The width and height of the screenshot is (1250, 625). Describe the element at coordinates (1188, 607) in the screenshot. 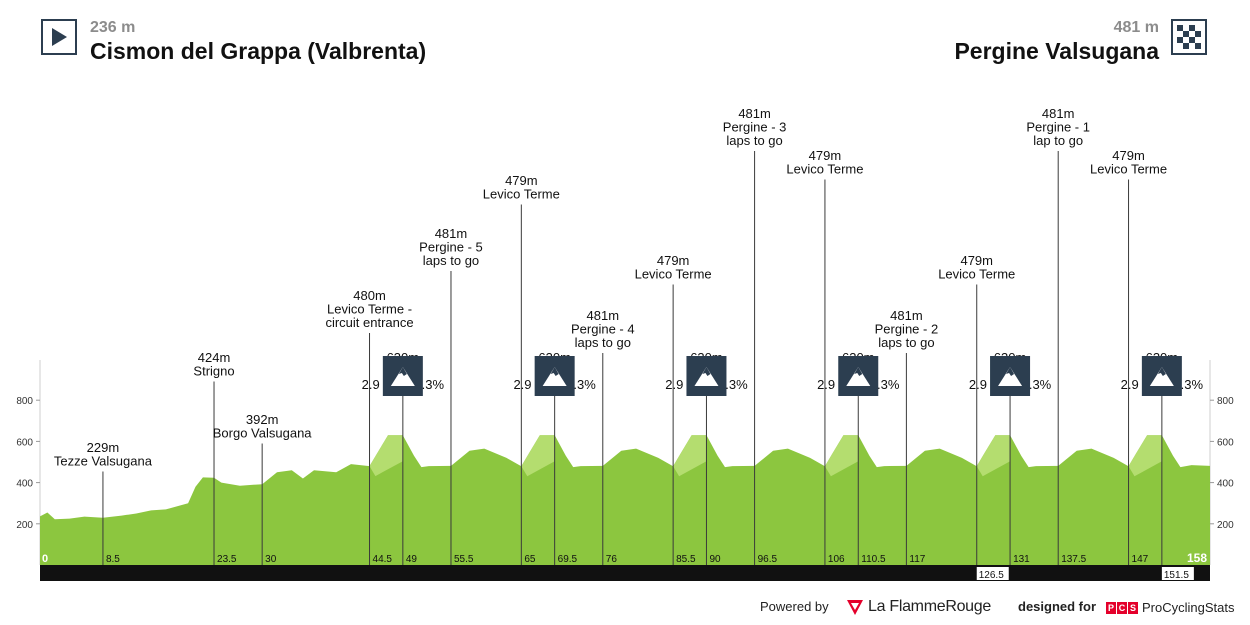

I see `procyclingstats-text: ProCyclingStats` at that location.